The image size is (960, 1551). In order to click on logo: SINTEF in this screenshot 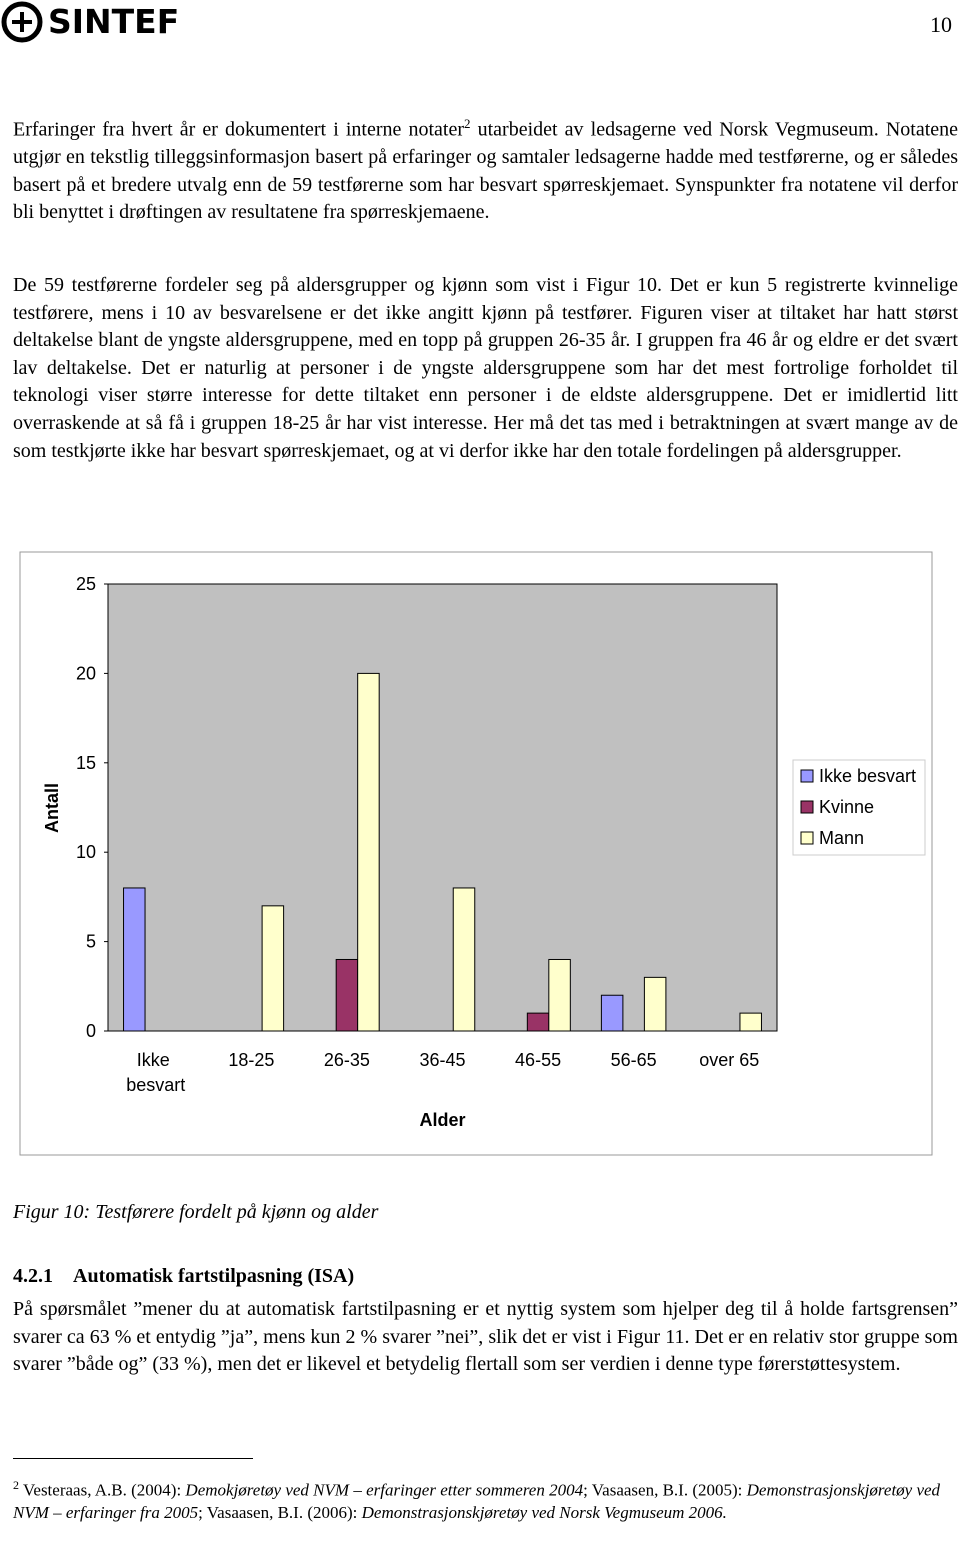, I will do `click(90, 22)`.